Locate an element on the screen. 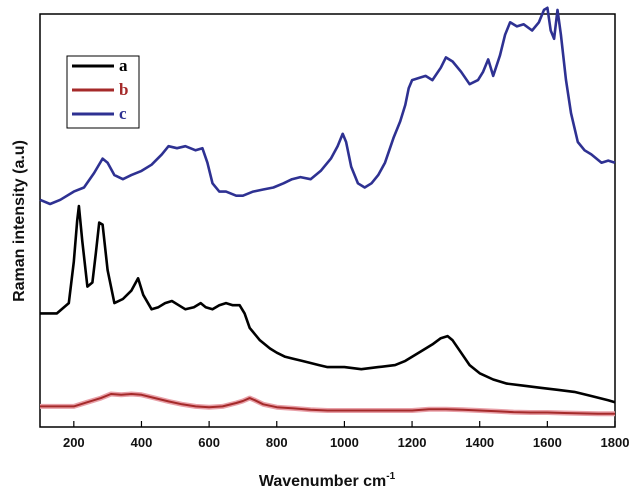 The width and height of the screenshot is (638, 492). legend-box is located at coordinates (103, 92).